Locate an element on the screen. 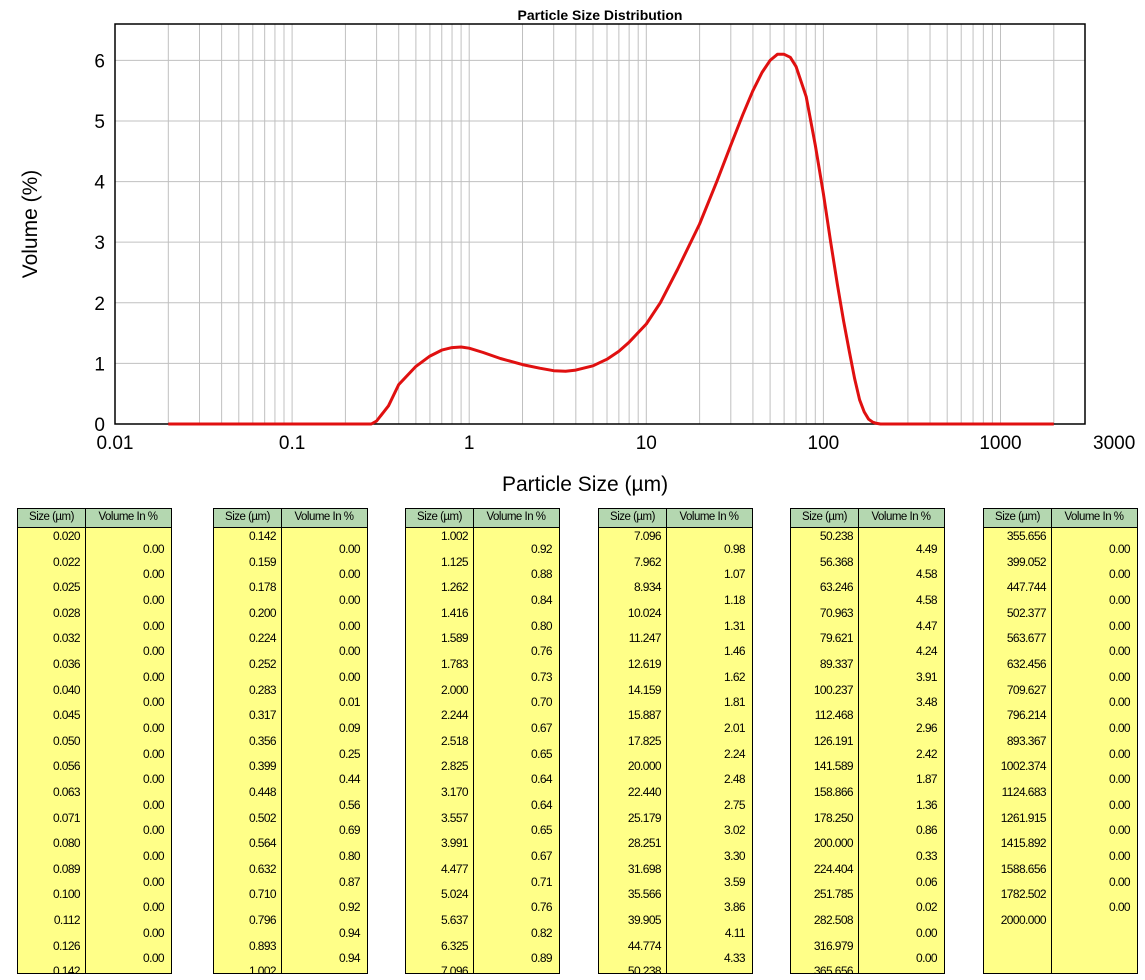  size-value: 0.050 is located at coordinates (66, 740).